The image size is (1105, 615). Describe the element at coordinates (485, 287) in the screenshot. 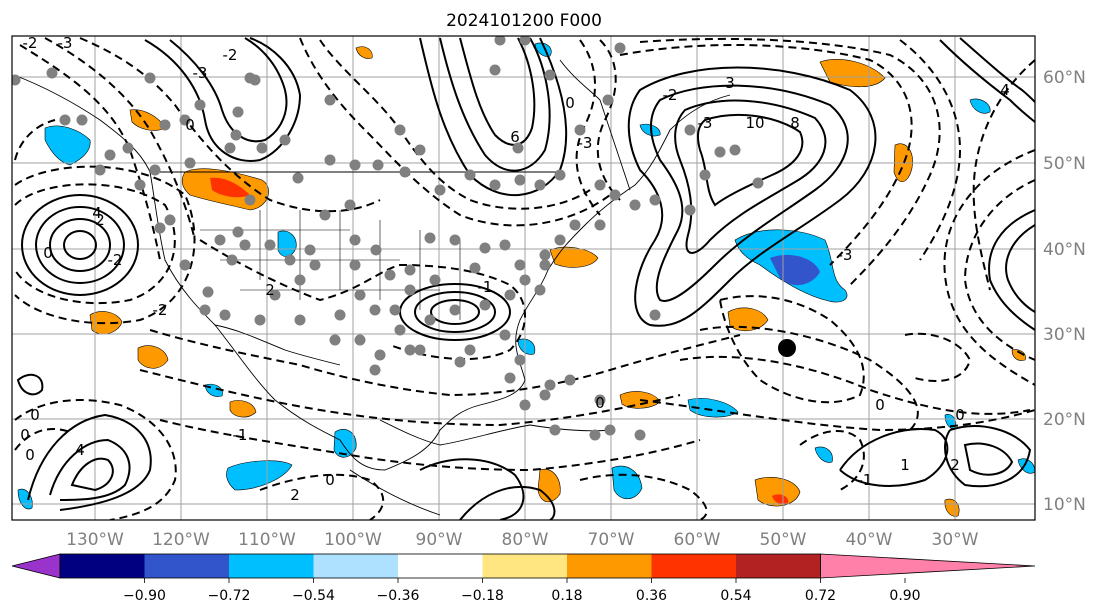

I see `contour-value-label: -1` at that location.